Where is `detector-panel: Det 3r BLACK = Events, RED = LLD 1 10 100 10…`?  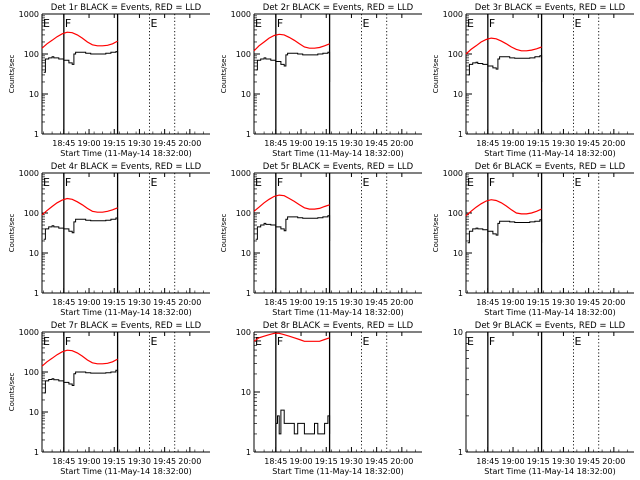
detector-panel: Det 3r BLACK = Events, RED = LLD 1 10 100 10… is located at coordinates (533, 80).